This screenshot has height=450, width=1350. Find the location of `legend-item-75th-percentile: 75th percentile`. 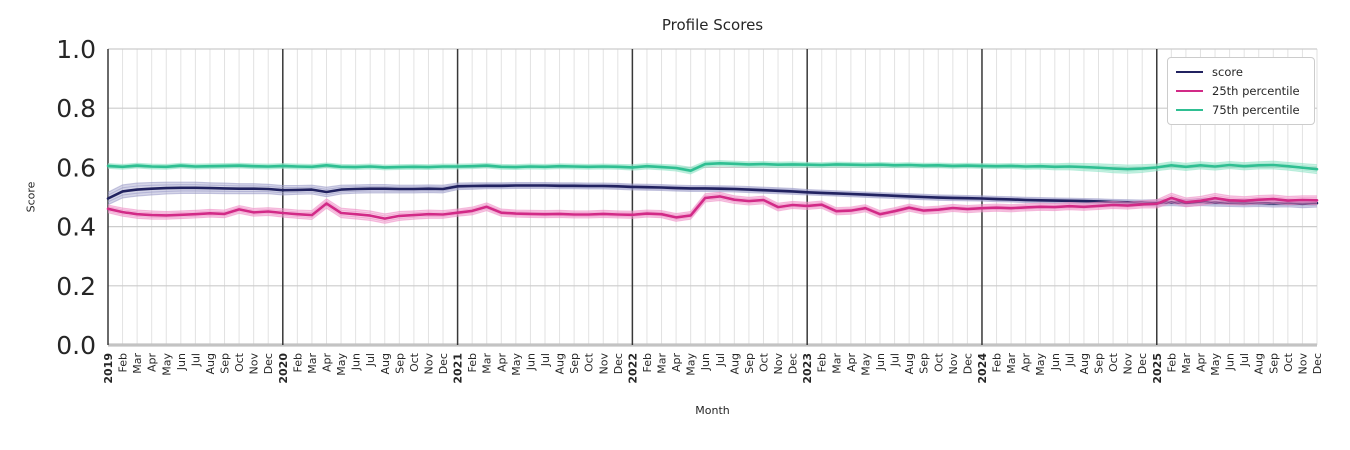

legend-item-75th-percentile: 75th percentile is located at coordinates (1241, 110).